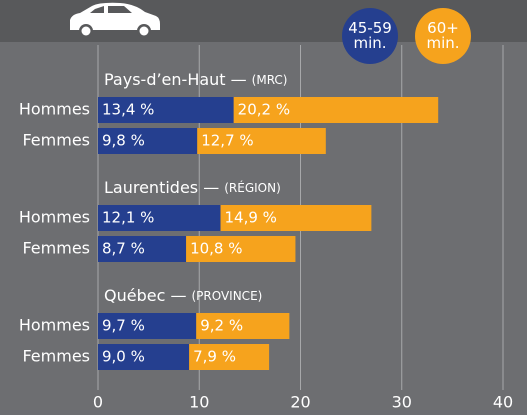 Image resolution: width=527 pixels, height=415 pixels. What do you see at coordinates (226, 296) in the screenshot?
I see `group-qualifier: (PROVINCE)` at bounding box center [226, 296].